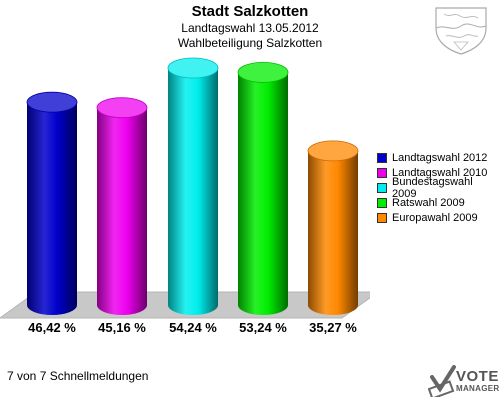  Describe the element at coordinates (122, 327) in the screenshot. I see `bar-value-label: 45,16 %` at that location.